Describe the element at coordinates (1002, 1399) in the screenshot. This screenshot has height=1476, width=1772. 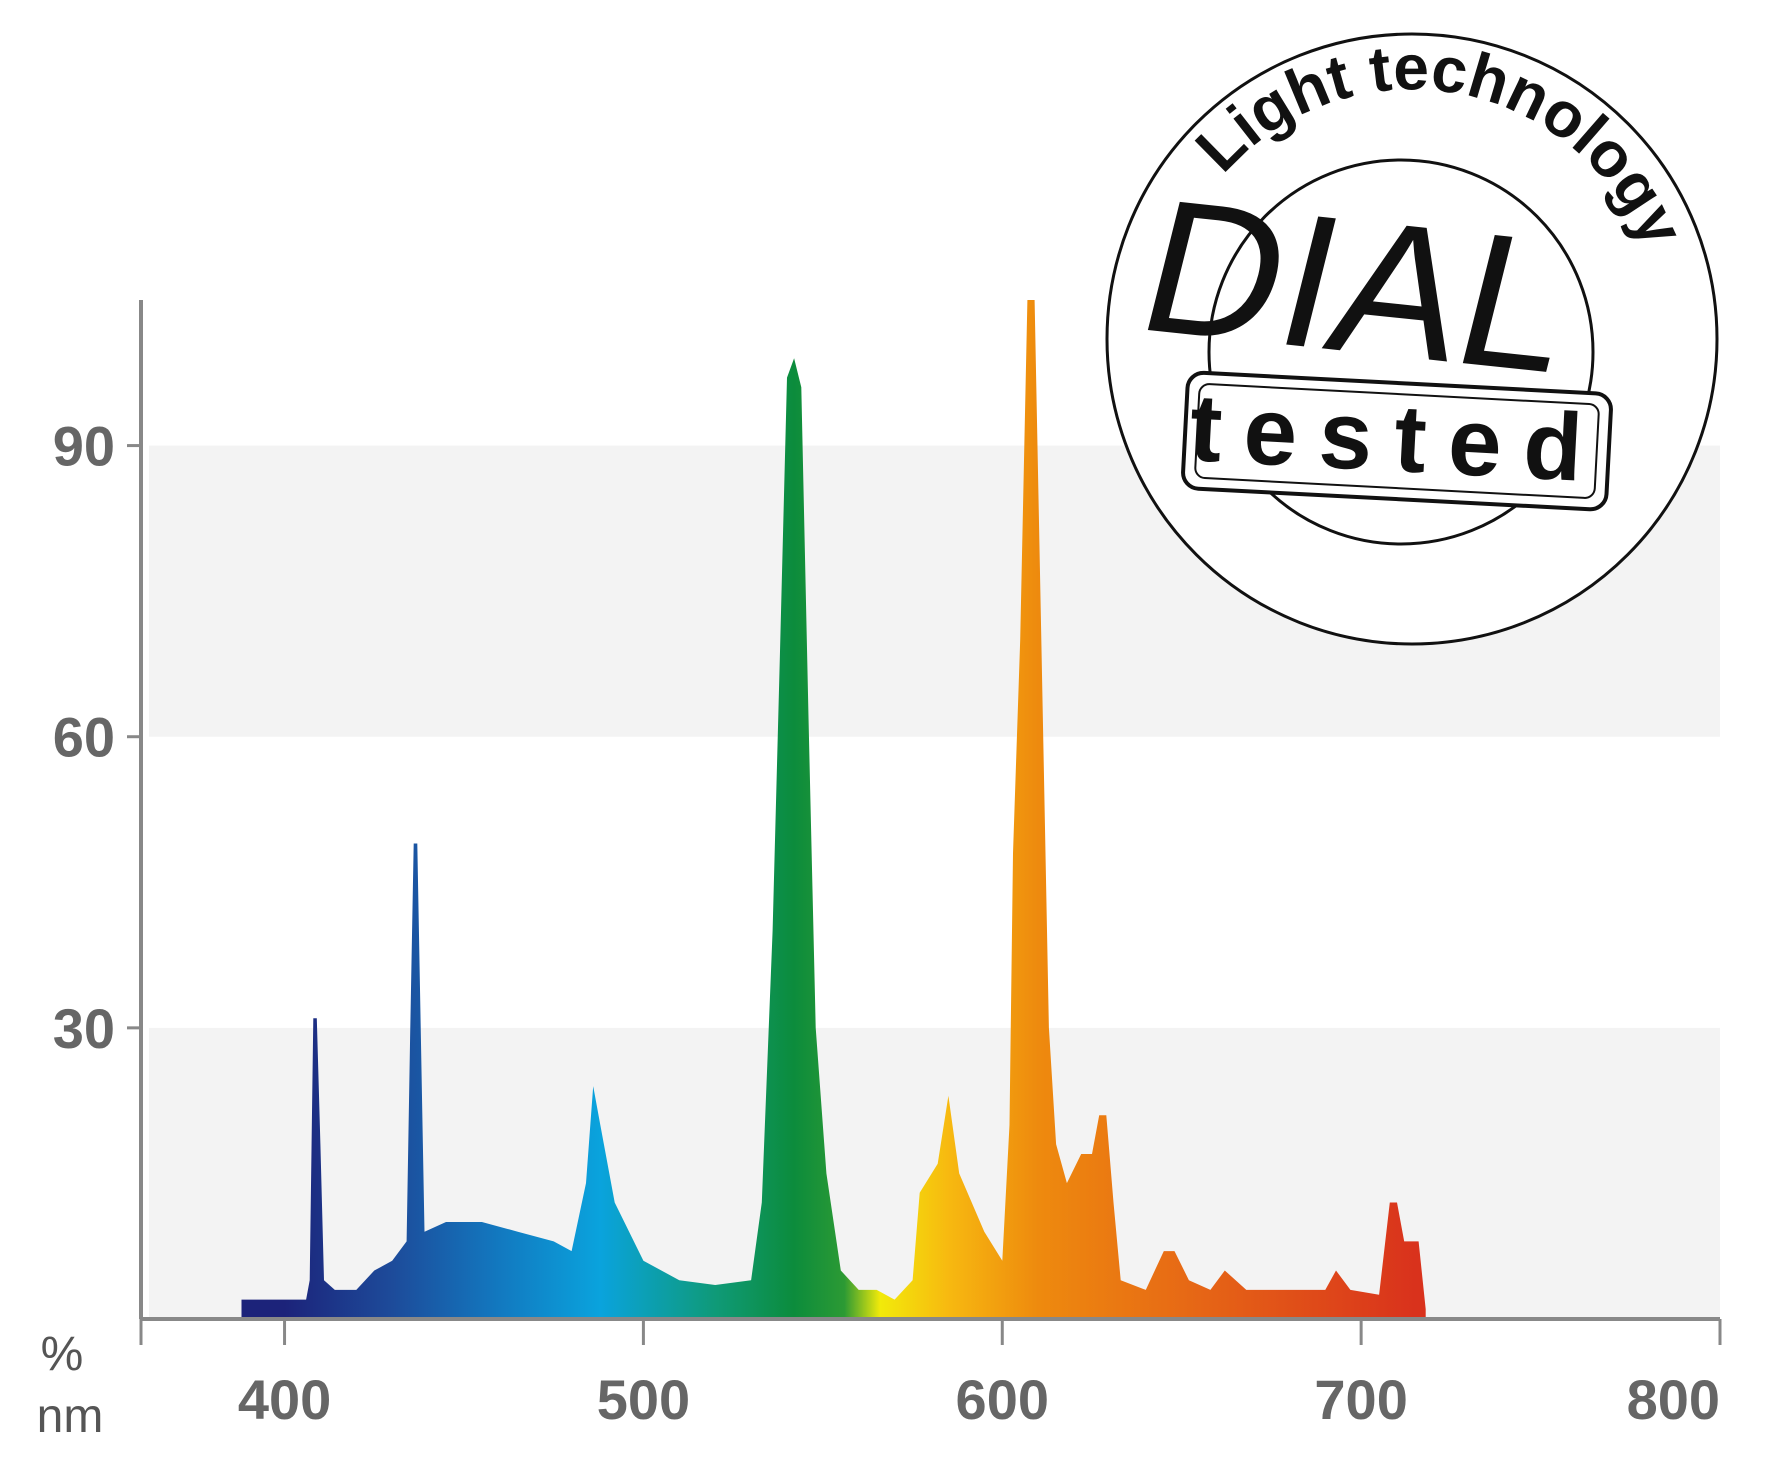
I see `x-tick-label: 600` at that location.